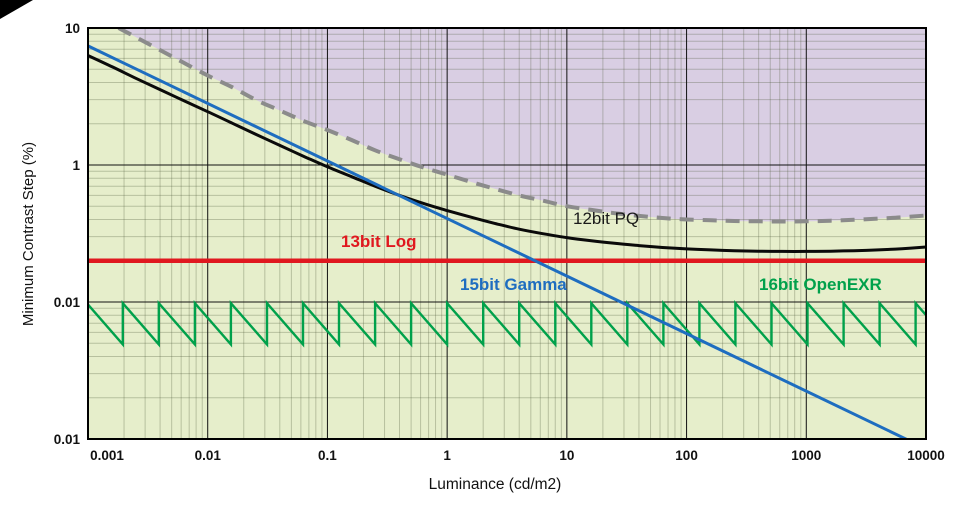 The image size is (980, 509). What do you see at coordinates (495, 484) in the screenshot?
I see `x-axis-title: Luminance (cd/m2)` at bounding box center [495, 484].